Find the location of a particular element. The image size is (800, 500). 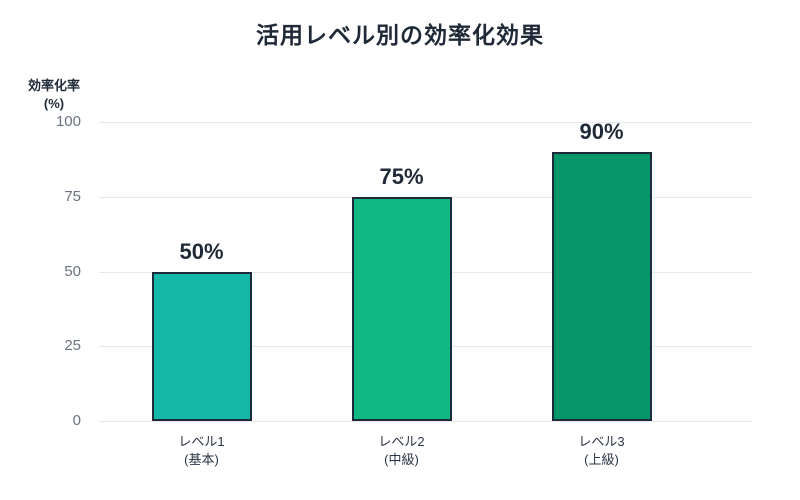

y-tick-label: 50 is located at coordinates (72, 271).